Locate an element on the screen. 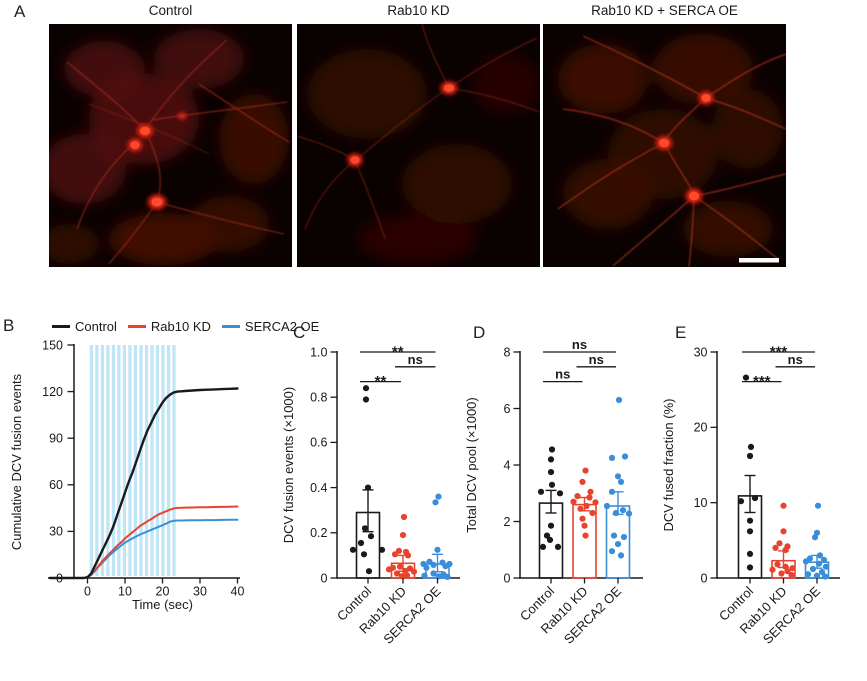  y-tick-label: 0.6 is located at coordinates (318, 443).